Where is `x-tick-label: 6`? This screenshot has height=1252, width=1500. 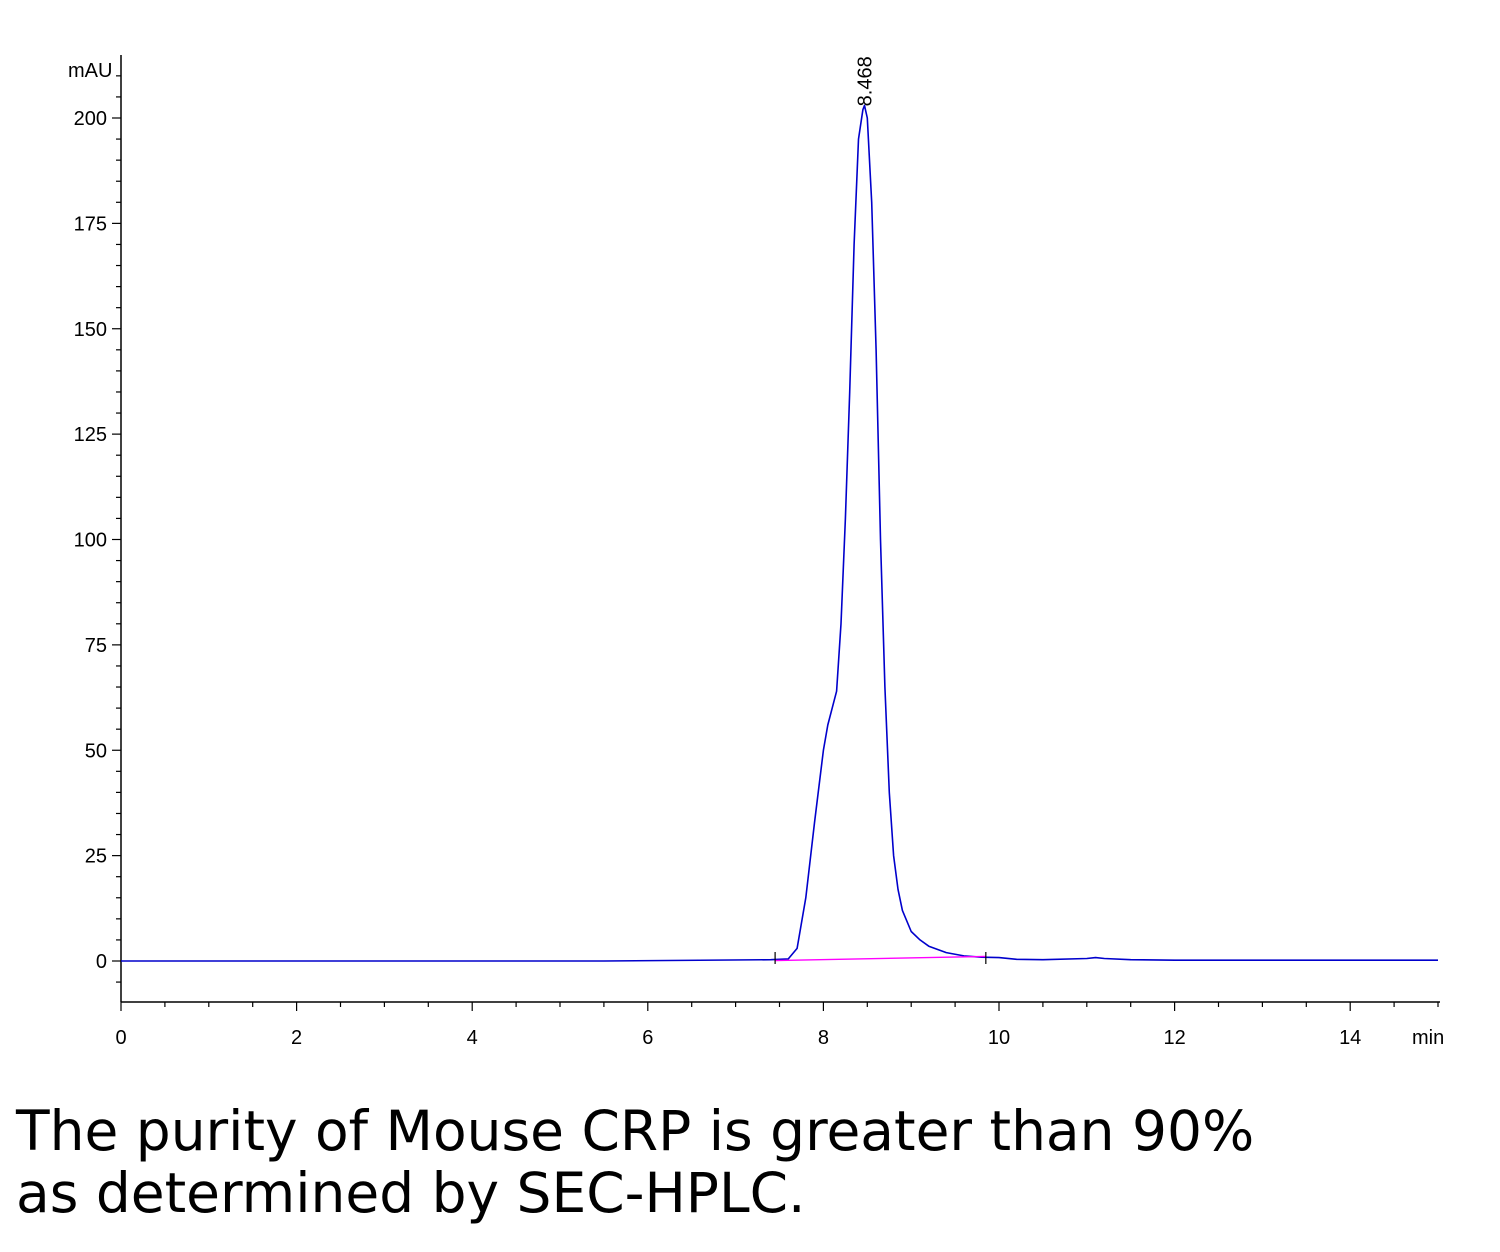
x-tick-label: 6 is located at coordinates (647, 1038).